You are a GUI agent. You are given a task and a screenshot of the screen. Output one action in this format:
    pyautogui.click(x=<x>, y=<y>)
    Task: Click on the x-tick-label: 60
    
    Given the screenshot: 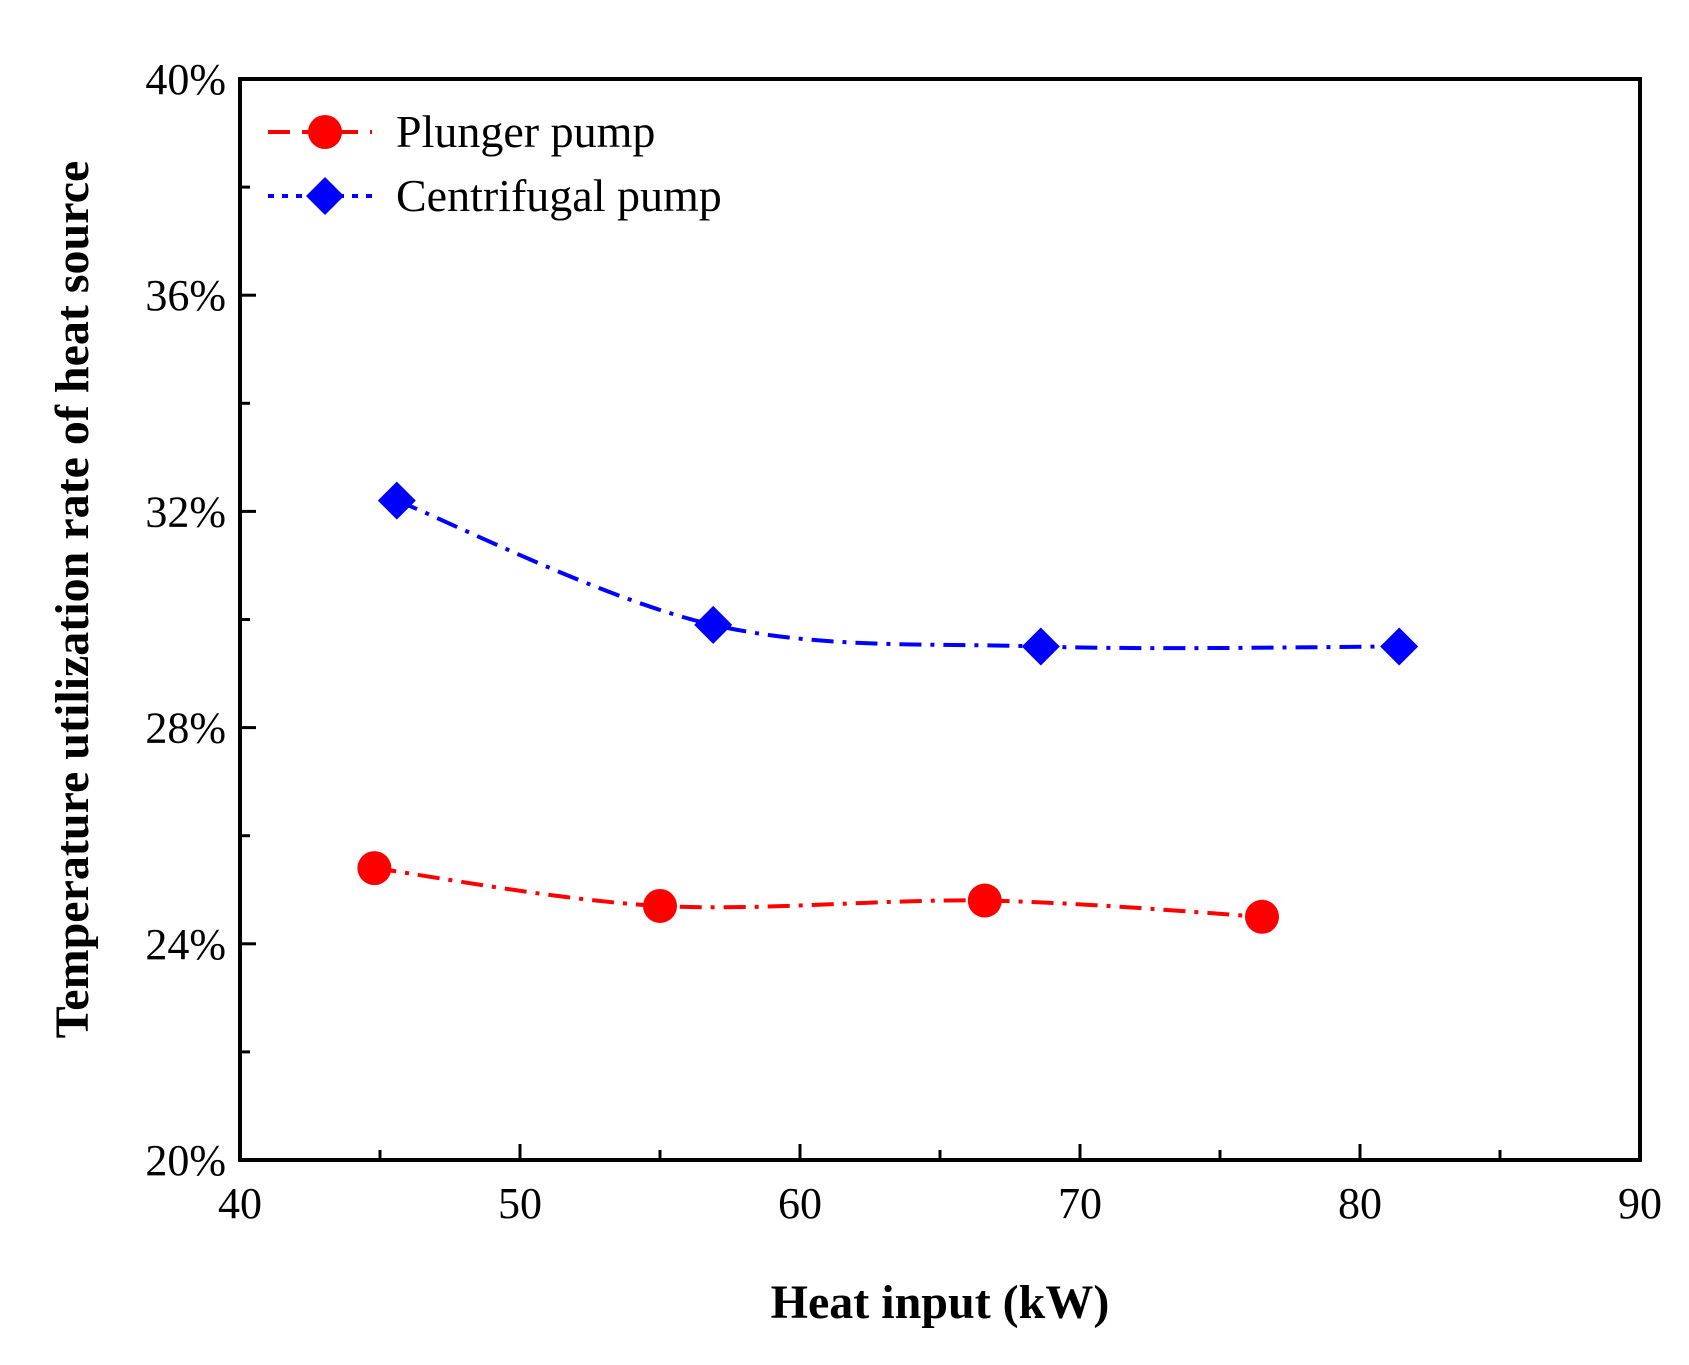 What is the action you would take?
    pyautogui.click(x=800, y=1203)
    